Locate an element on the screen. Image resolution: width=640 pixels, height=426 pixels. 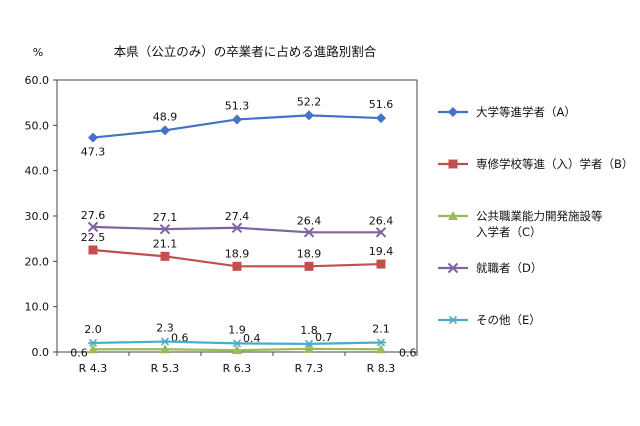
data-label: 2.1 is located at coordinates (381, 328).